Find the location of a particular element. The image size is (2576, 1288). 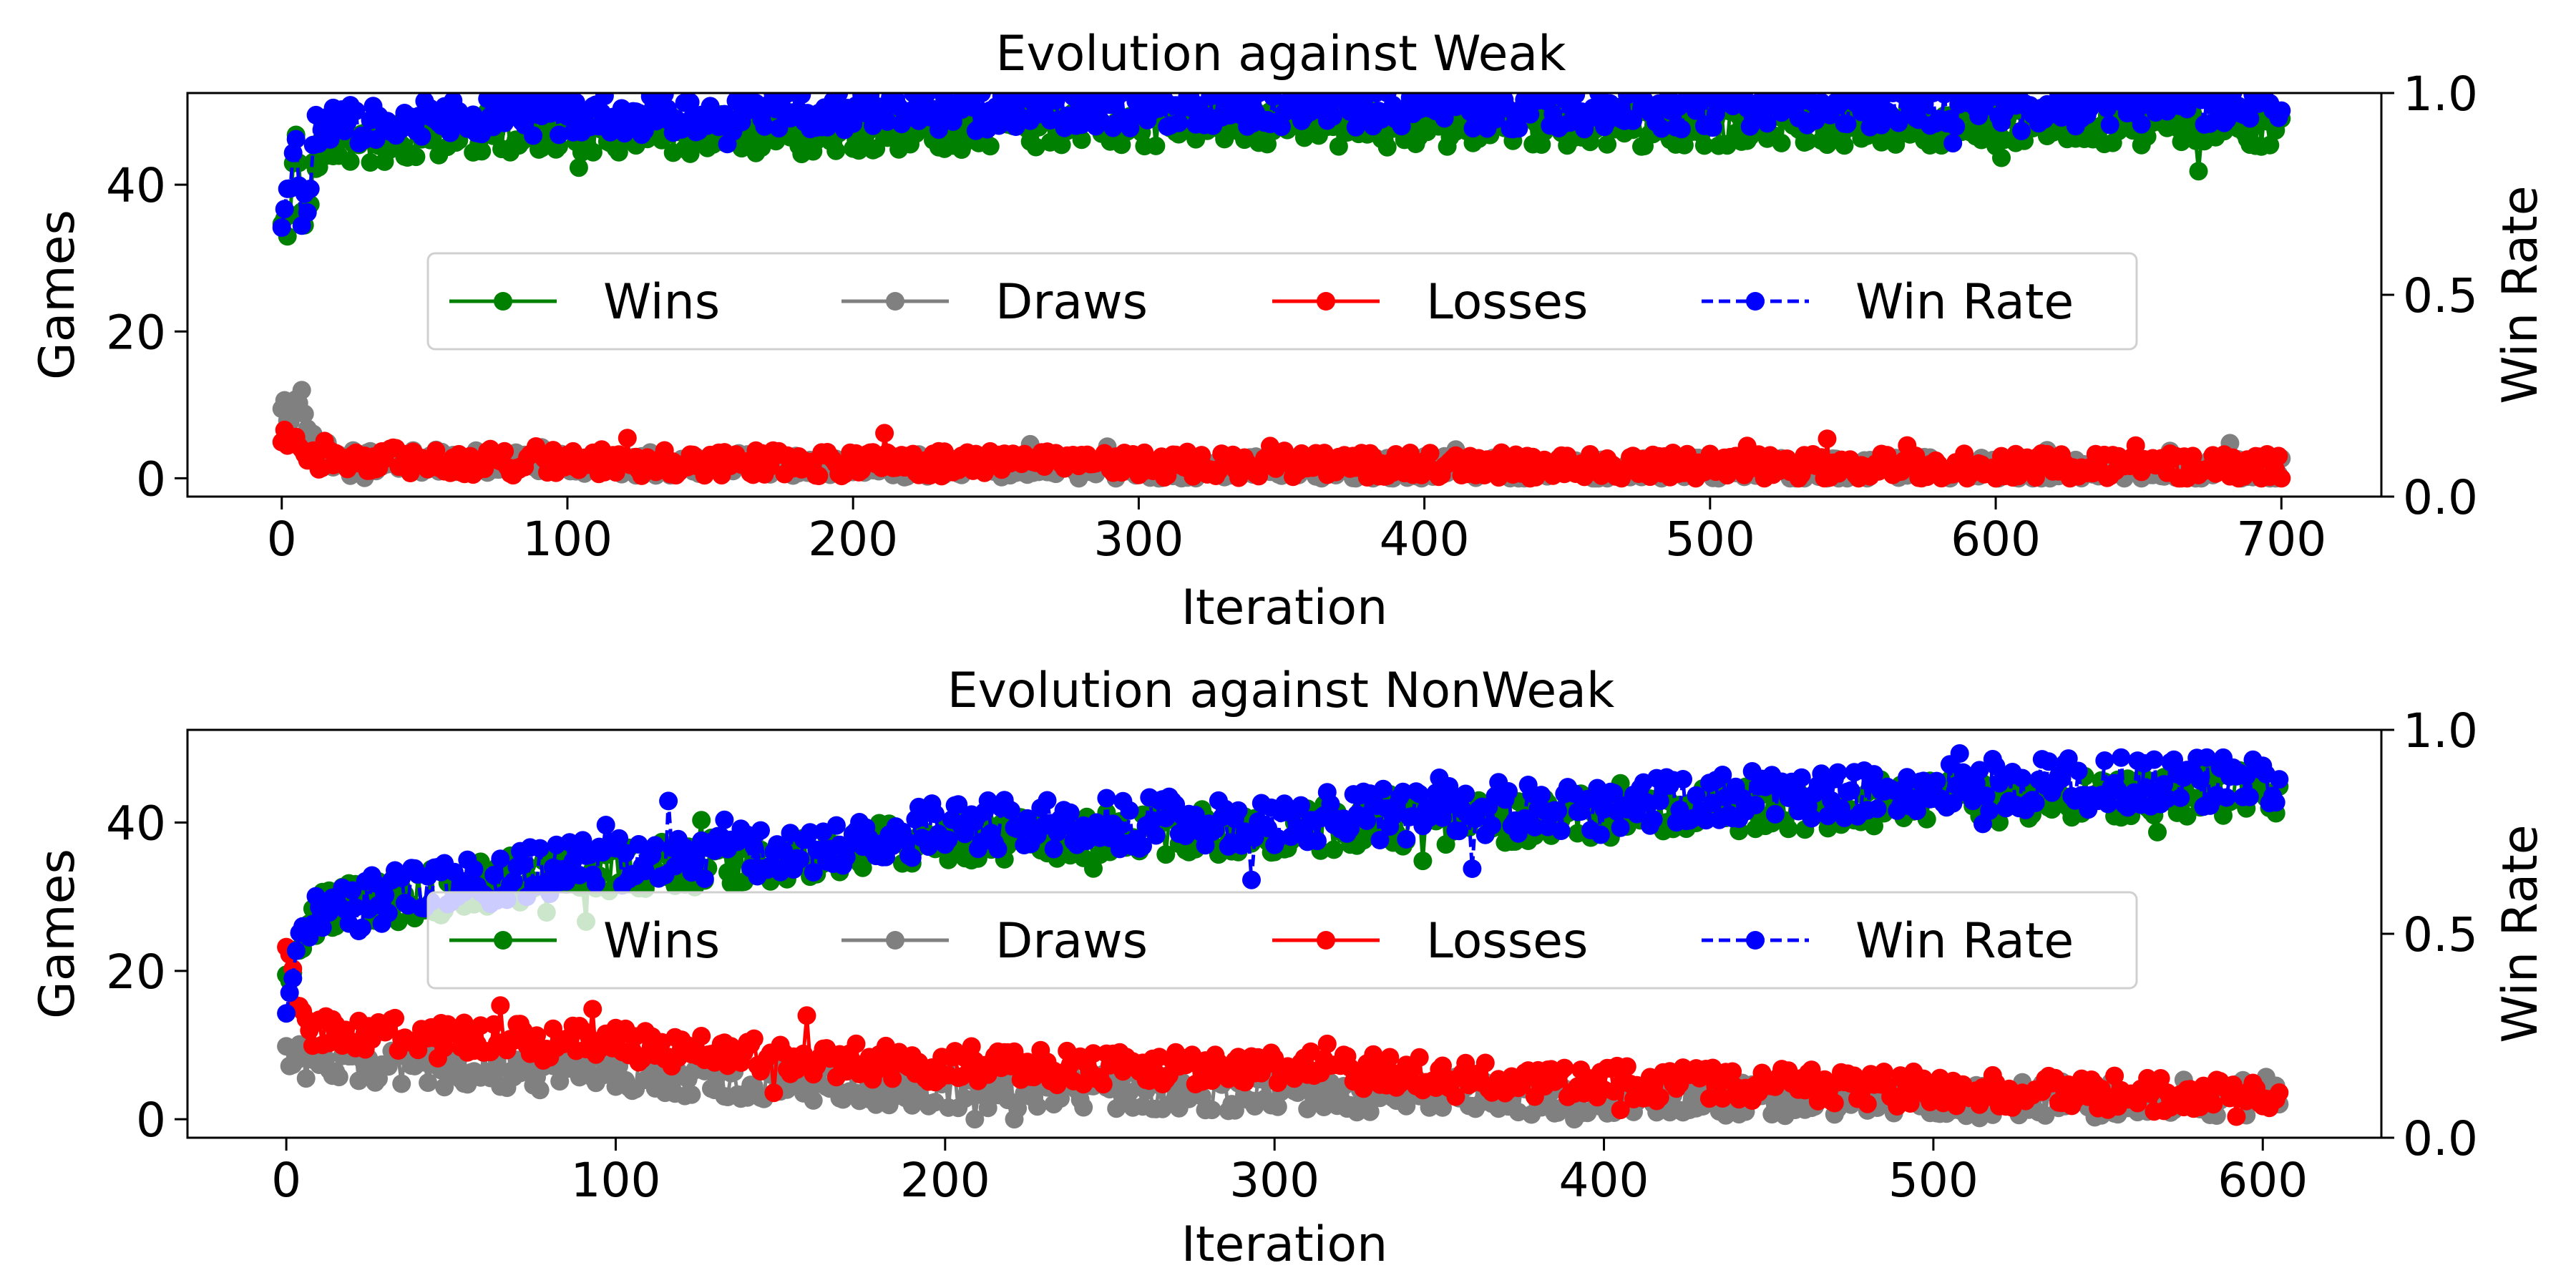

y2-tick-label: 0.5 is located at coordinates (2440, 295).